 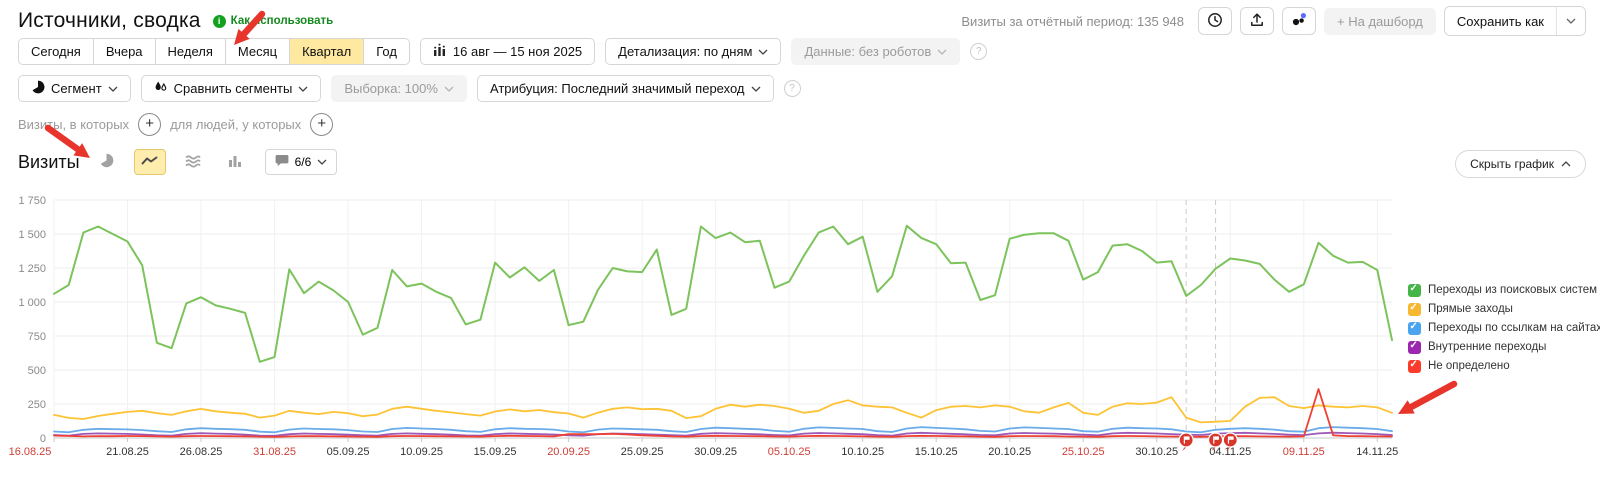 I want to click on sampling-label: Выборка: 100%, so click(x=391, y=88).